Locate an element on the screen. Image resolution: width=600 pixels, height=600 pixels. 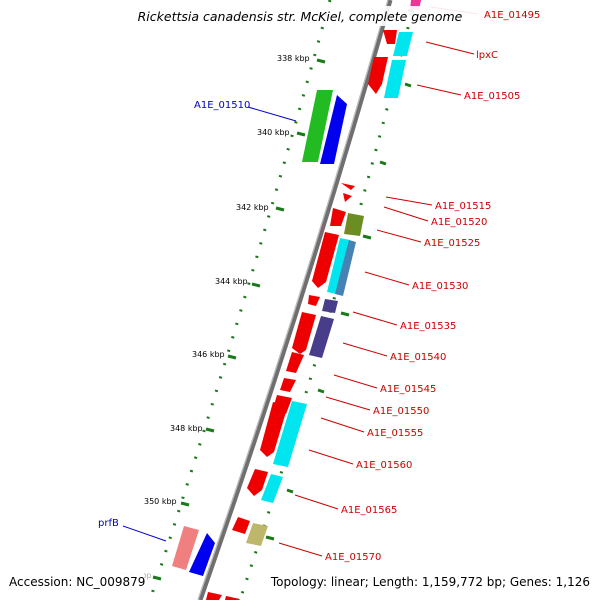
gene-label-a1e-01550: A1E_01550 is located at coordinates (401, 411).